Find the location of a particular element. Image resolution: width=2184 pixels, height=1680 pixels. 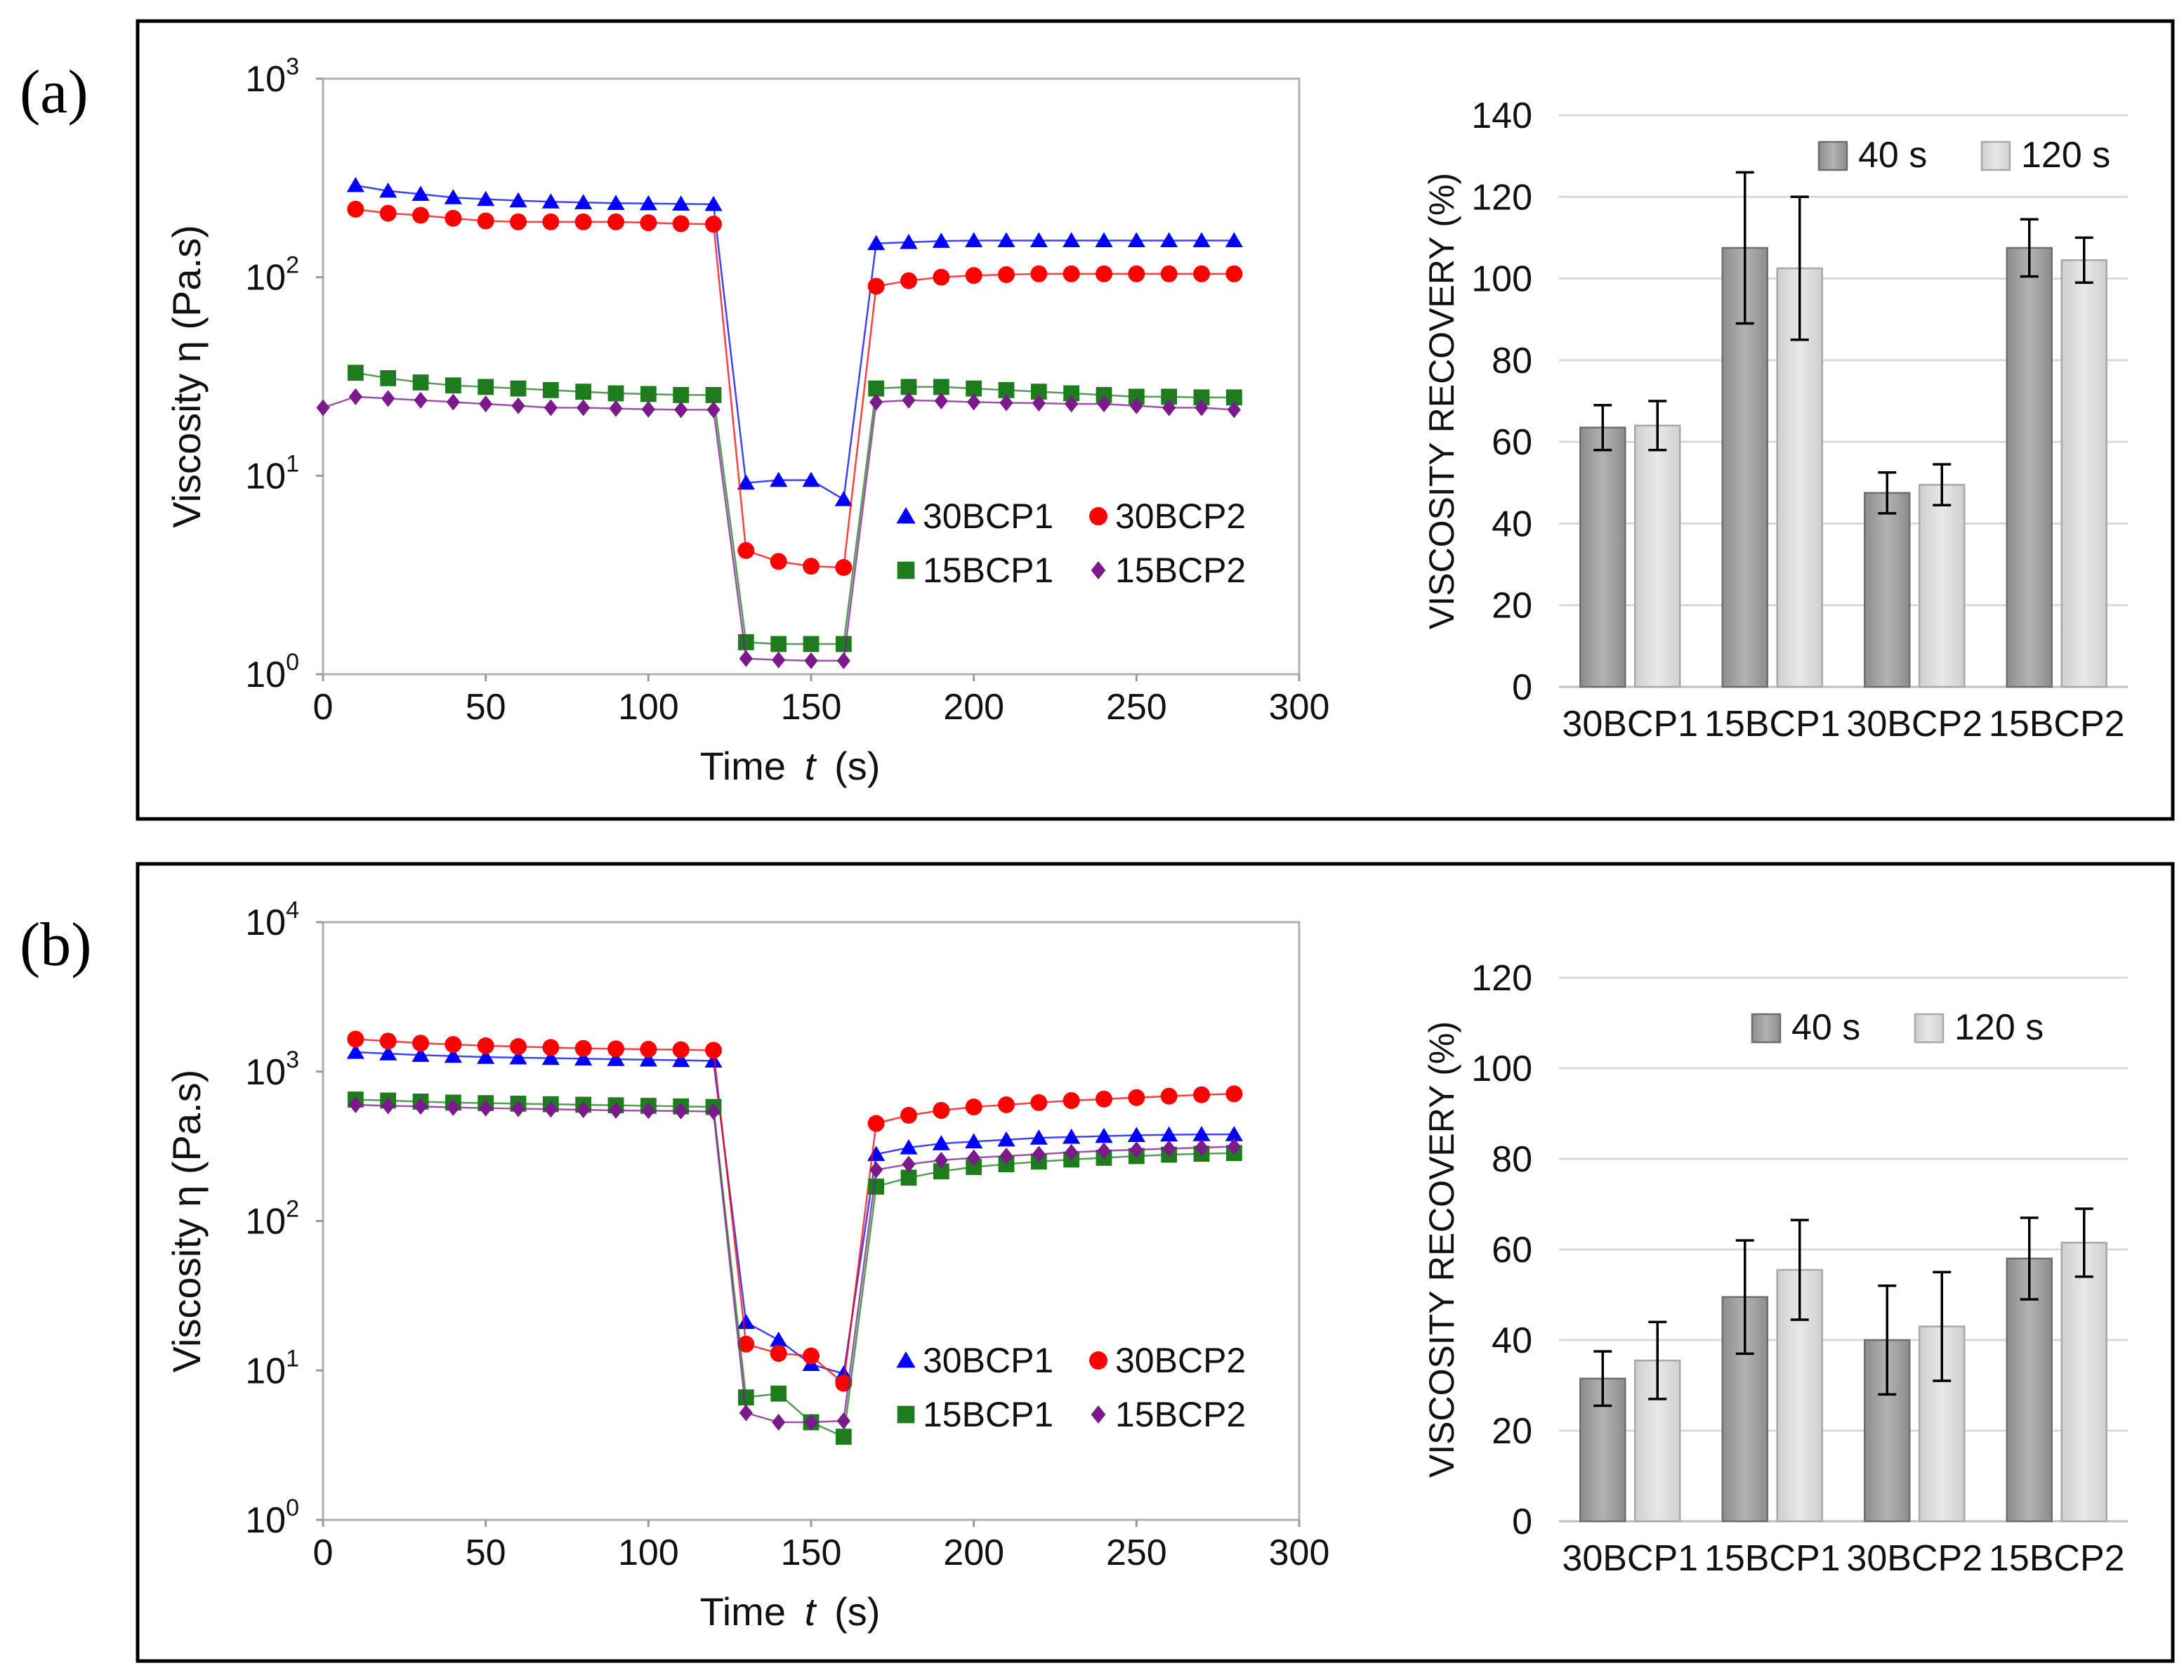

legend: 30BCP1 30BCP2 15BCP1 15BCP2 is located at coordinates (1071, 543).